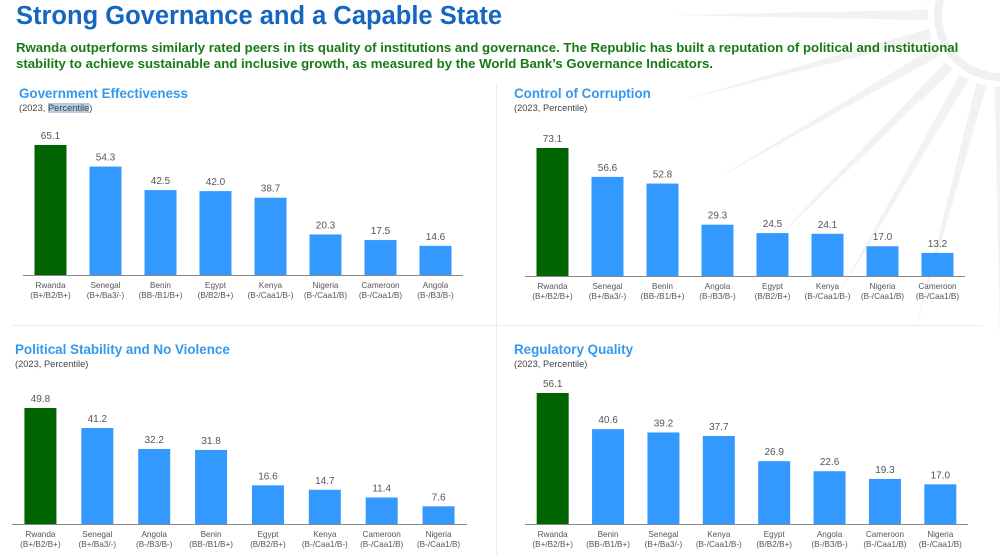 This screenshot has height=555, width=1000. I want to click on value-label: 40.6, so click(608, 420).